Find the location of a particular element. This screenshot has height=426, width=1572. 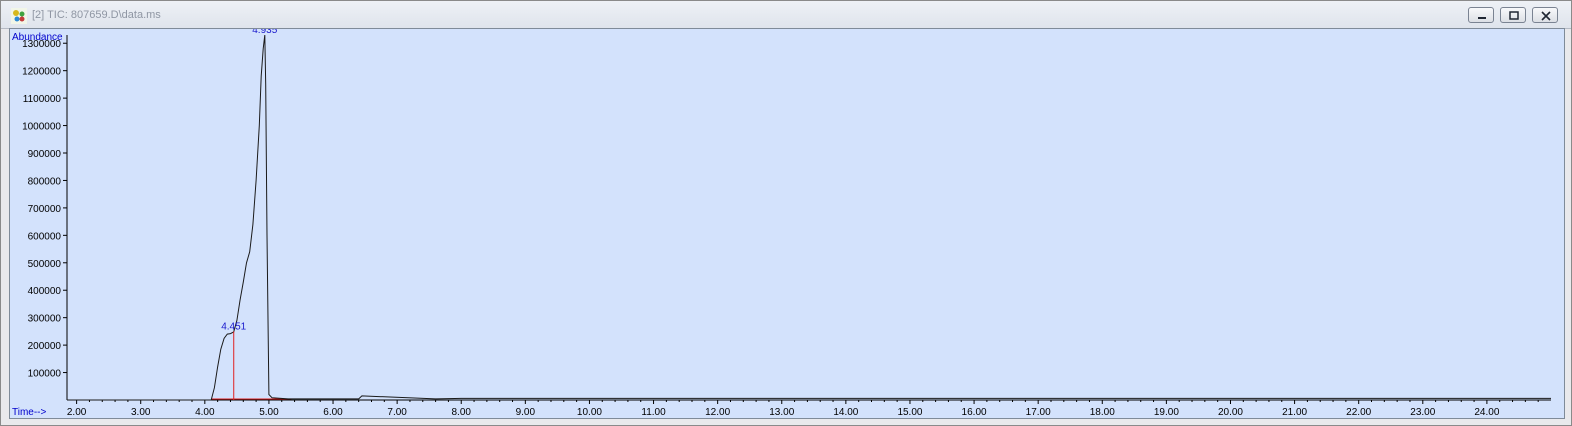

restore-button is located at coordinates (1513, 15).